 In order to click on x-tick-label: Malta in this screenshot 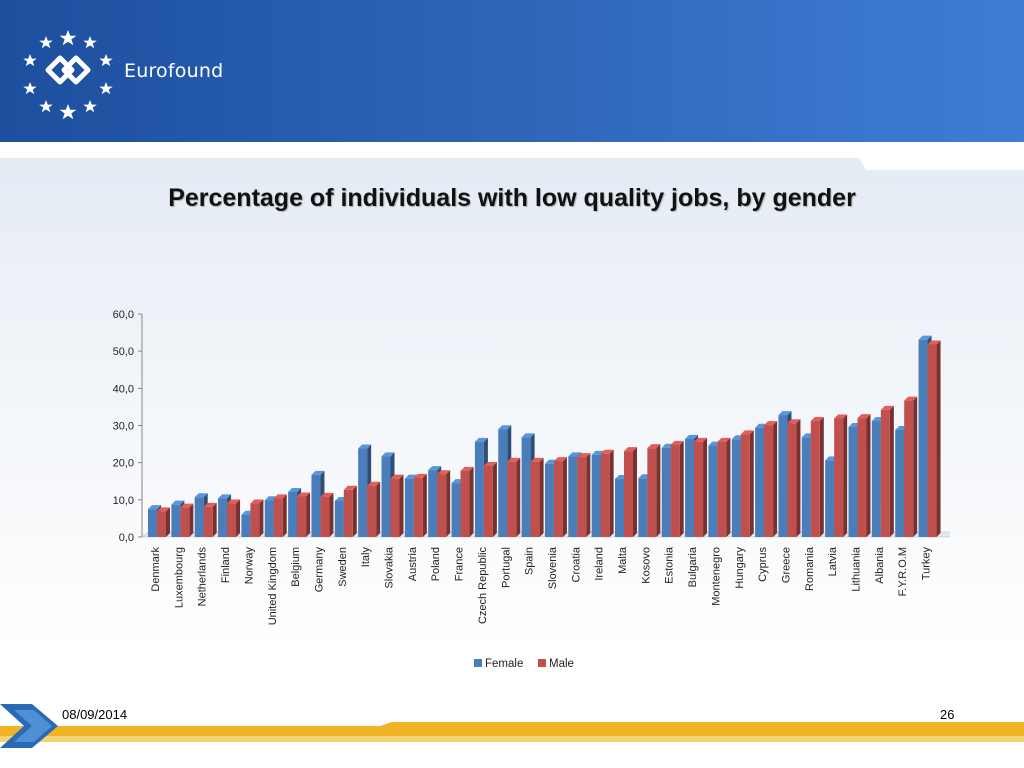, I will do `click(623, 560)`.